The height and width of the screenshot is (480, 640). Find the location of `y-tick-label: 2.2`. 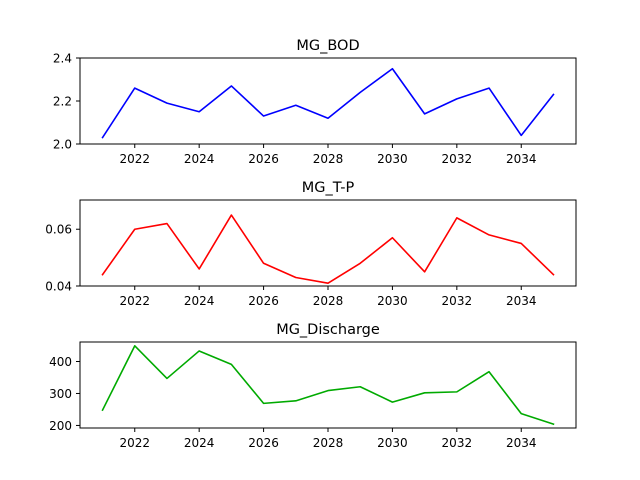

y-tick-label: 2.2 is located at coordinates (62, 102).